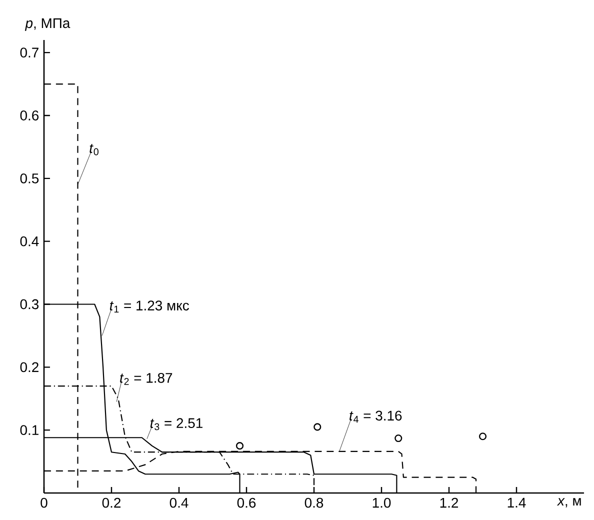 The width and height of the screenshot is (594, 520). Describe the element at coordinates (568, 503) in the screenshot. I see `x-axis-title: x, м` at that location.